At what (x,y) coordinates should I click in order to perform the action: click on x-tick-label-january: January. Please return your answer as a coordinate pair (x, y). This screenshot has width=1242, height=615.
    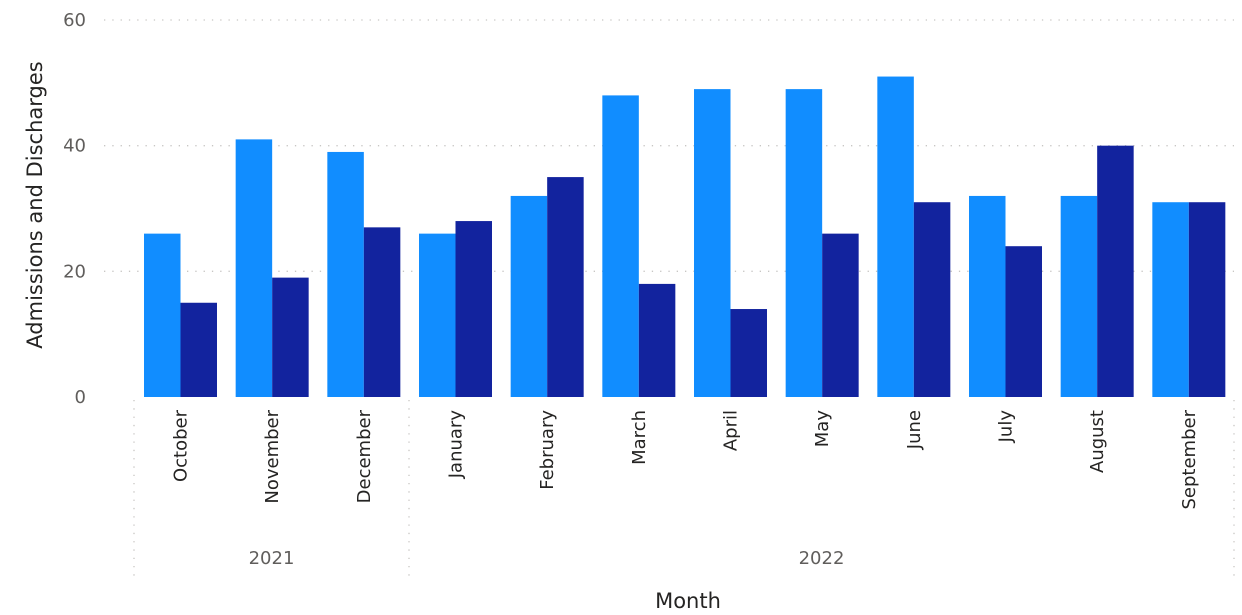
    Looking at the image, I should click on (456, 445).